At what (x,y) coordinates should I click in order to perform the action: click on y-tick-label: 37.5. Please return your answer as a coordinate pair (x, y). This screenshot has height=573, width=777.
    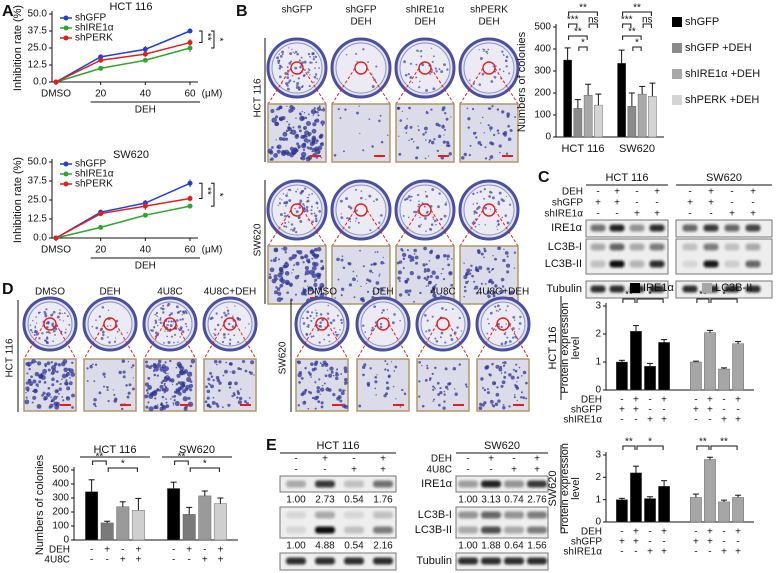
    Looking at the image, I should click on (38, 181).